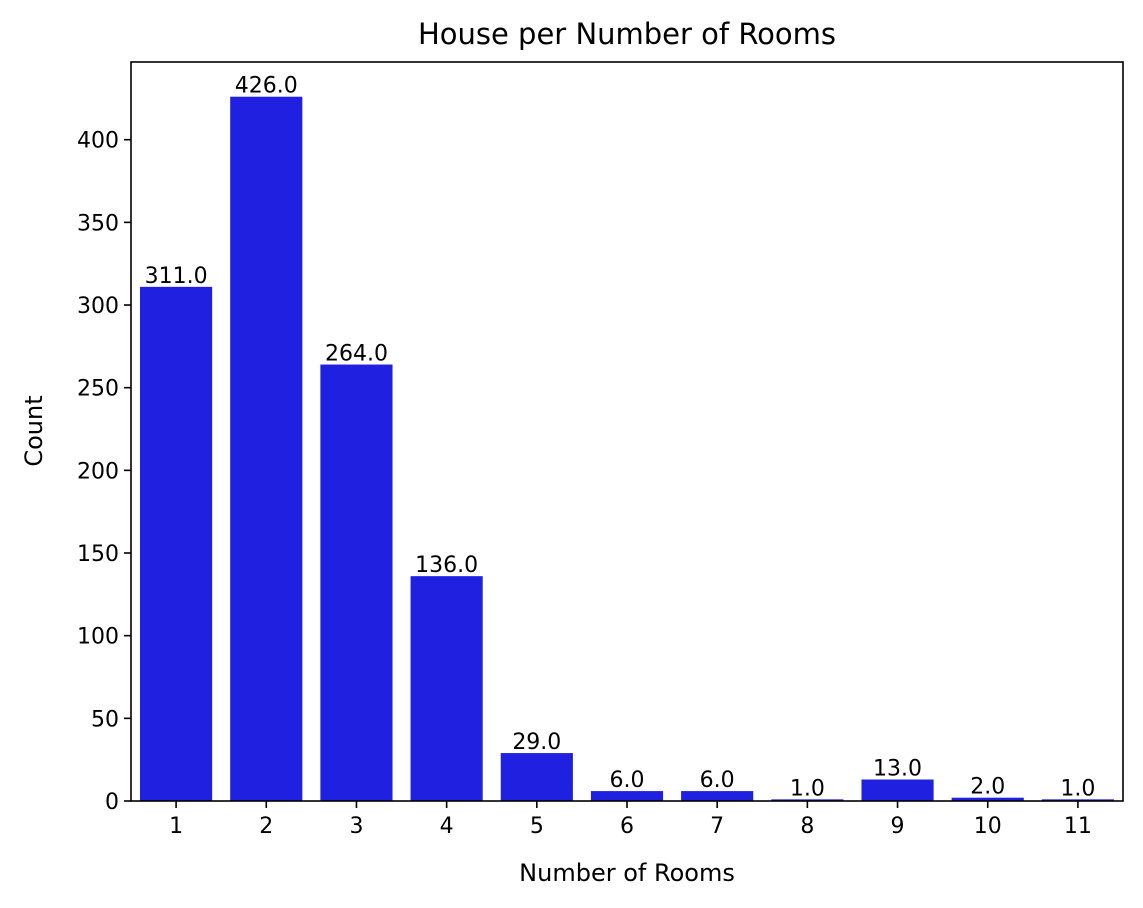 The image size is (1143, 908). I want to click on data-label-8: 1.0, so click(807, 788).